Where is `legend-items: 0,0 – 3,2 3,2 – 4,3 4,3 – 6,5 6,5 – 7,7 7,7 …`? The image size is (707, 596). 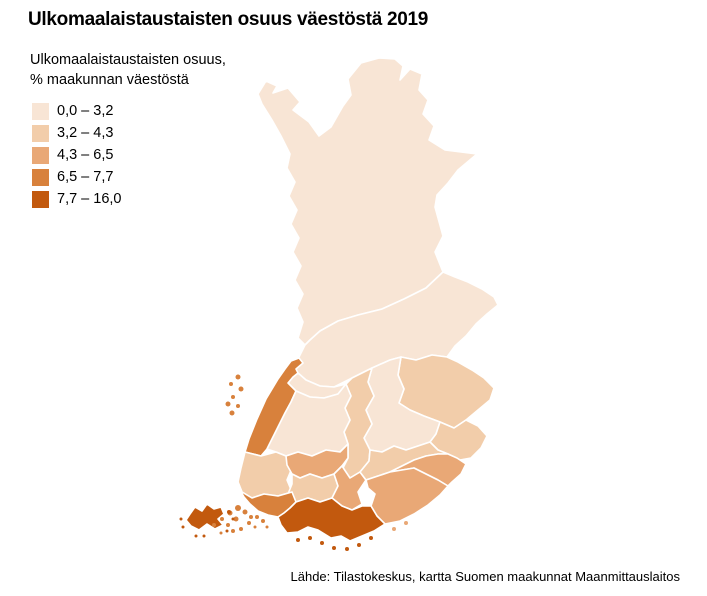 legend-items: 0,0 – 3,2 3,2 – 4,3 4,3 – 6,5 6,5 – 7,7 7,7 … is located at coordinates (150, 155).